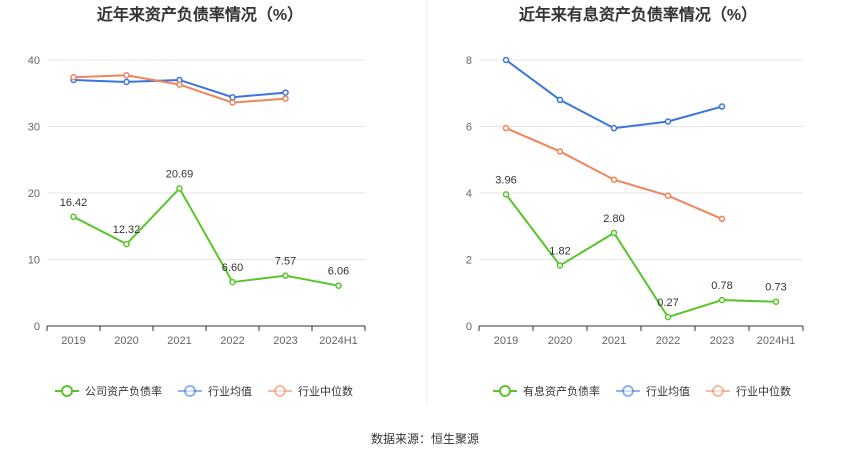 This screenshot has width=850, height=459. Describe the element at coordinates (127, 230) in the screenshot. I see `data-label: 12.32` at that location.